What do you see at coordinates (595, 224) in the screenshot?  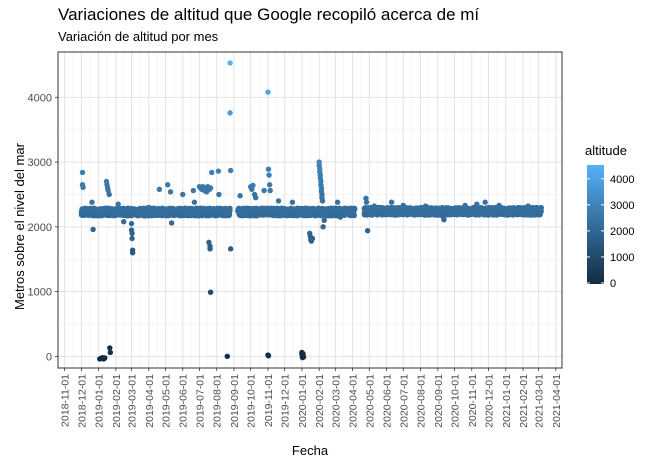 I see `colorbar` at bounding box center [595, 224].